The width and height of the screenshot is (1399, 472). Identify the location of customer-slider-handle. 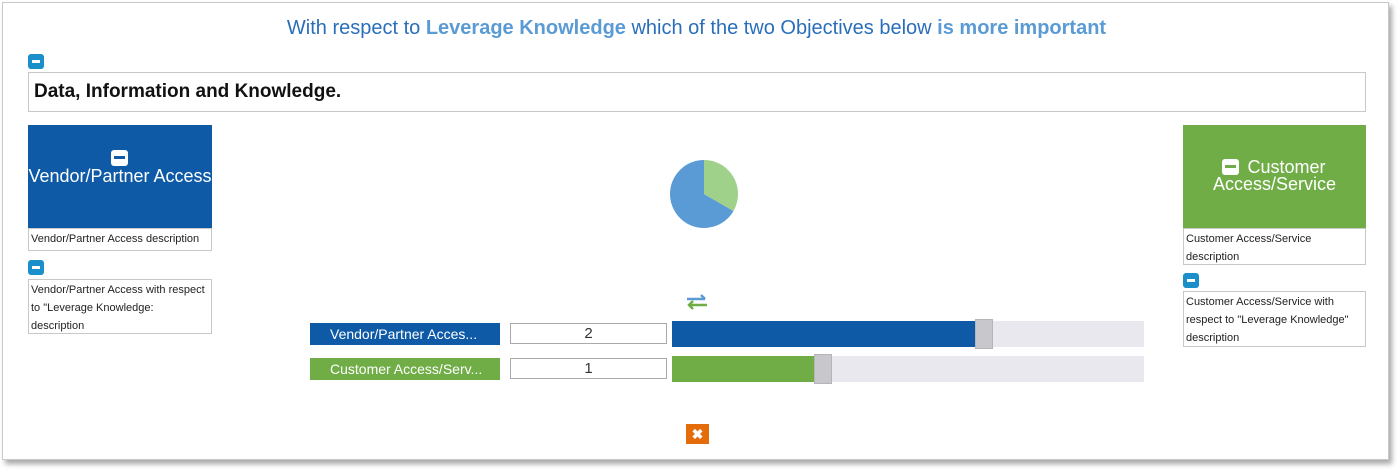
(823, 369).